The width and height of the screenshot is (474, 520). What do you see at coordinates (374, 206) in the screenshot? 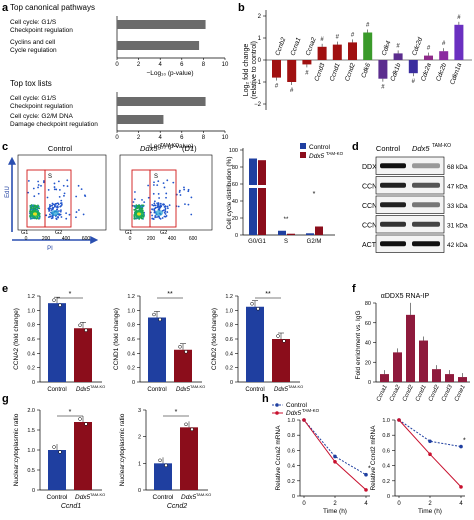
I see `d-row-label: CCND1` at bounding box center [374, 206].